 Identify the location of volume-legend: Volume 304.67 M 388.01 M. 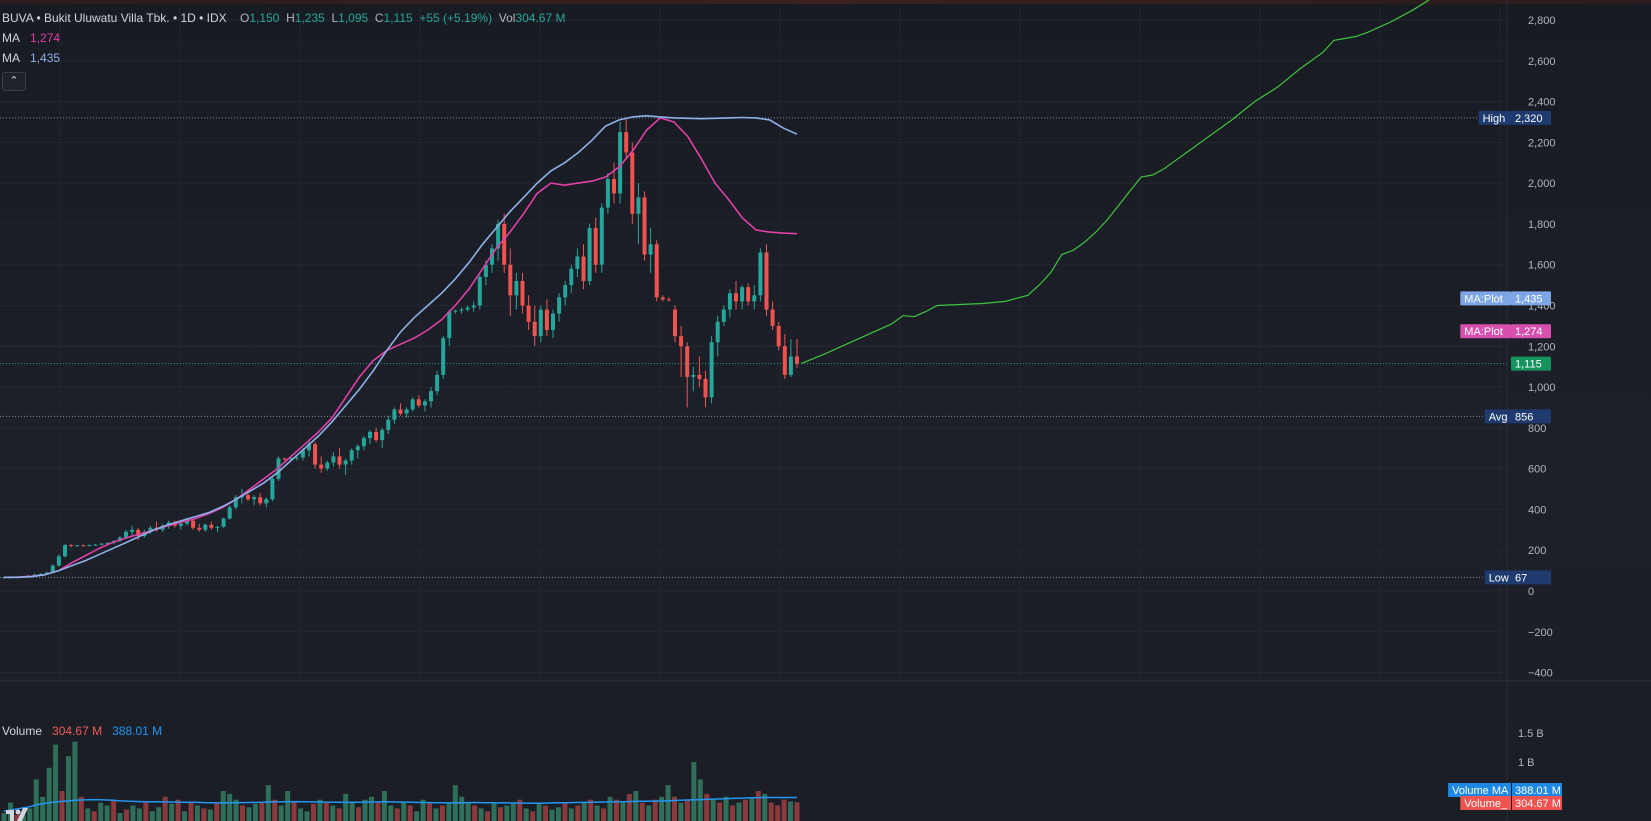
(82, 731).